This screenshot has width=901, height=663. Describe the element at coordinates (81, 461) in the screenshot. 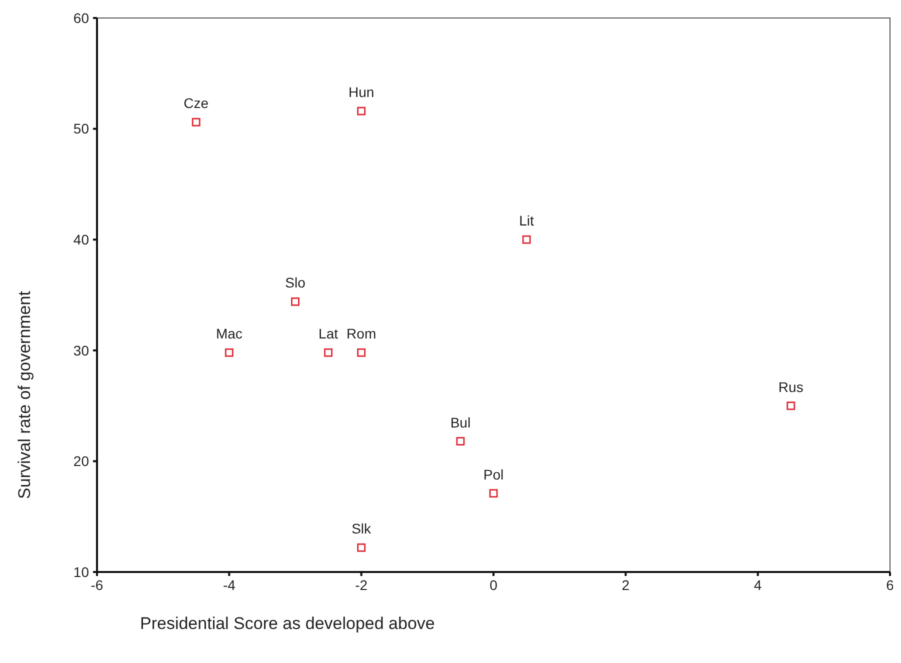

I see `y-tick-label: 20` at that location.